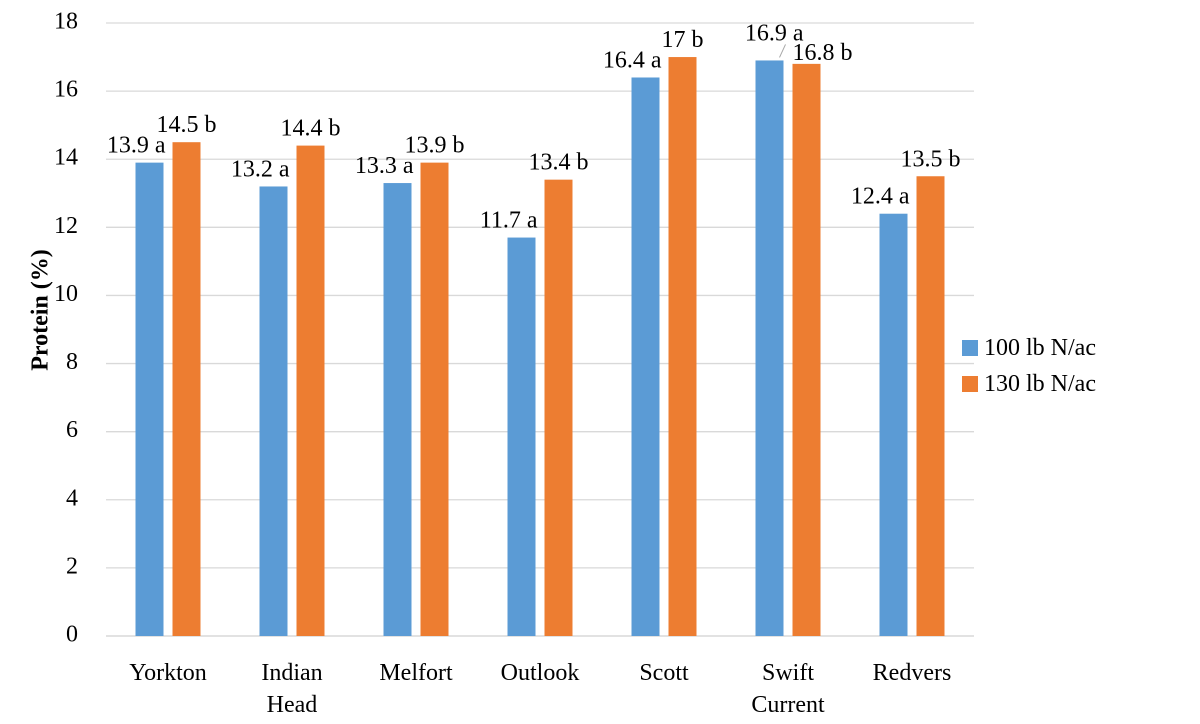 This screenshot has height=724, width=1200. I want to click on data-label: 17 b, so click(683, 40).